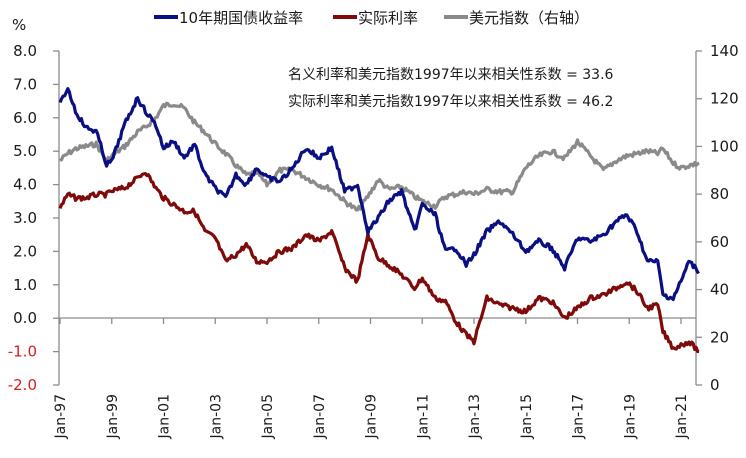 Image resolution: width=746 pixels, height=458 pixels. What do you see at coordinates (25, 218) in the screenshot?
I see `left-tick-label: 3.0` at bounding box center [25, 218].